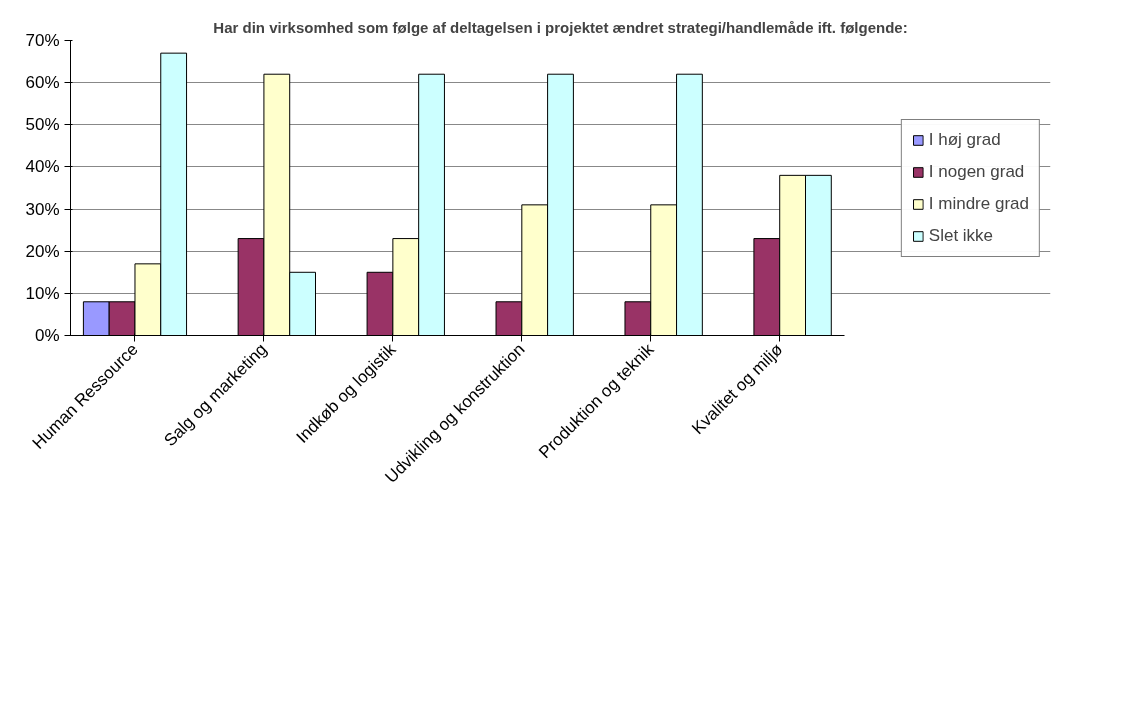 This screenshot has width=1134, height=709. I want to click on chart-title: Har din virksomhed som følge af deltagelsen i projektet ændret strategi/handlemåde ift. følgende:, so click(560, 27).